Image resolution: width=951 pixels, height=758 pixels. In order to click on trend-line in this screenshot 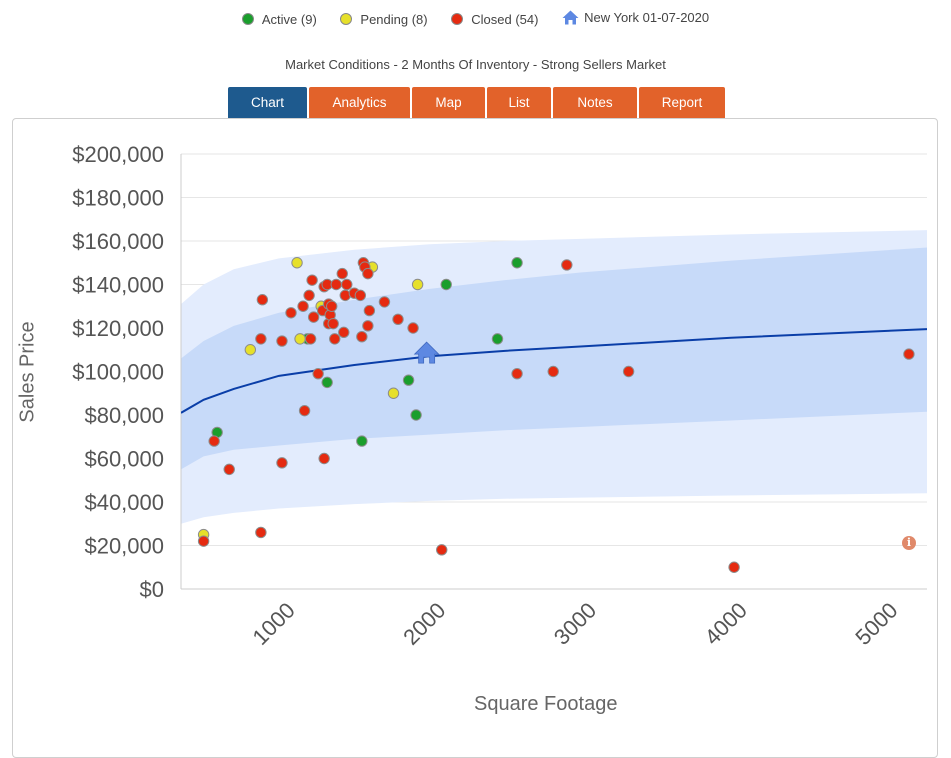, I will do `click(554, 371)`.